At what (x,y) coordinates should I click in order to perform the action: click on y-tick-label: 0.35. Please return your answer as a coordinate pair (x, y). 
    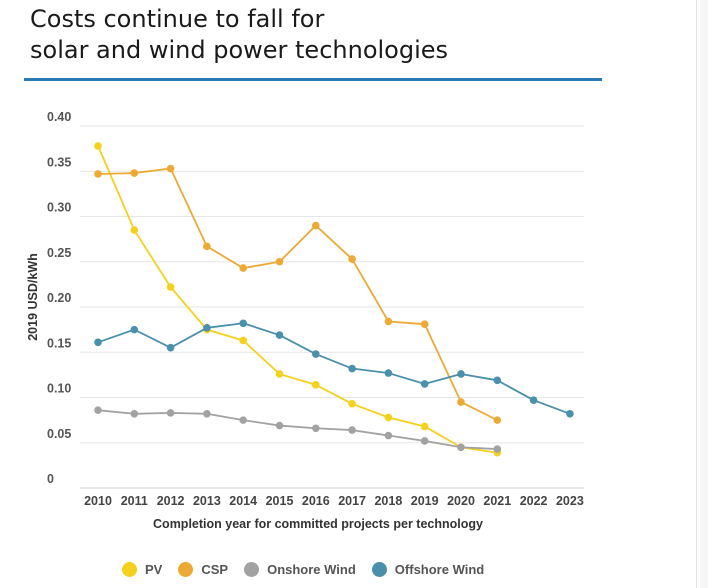
    Looking at the image, I should click on (59, 162).